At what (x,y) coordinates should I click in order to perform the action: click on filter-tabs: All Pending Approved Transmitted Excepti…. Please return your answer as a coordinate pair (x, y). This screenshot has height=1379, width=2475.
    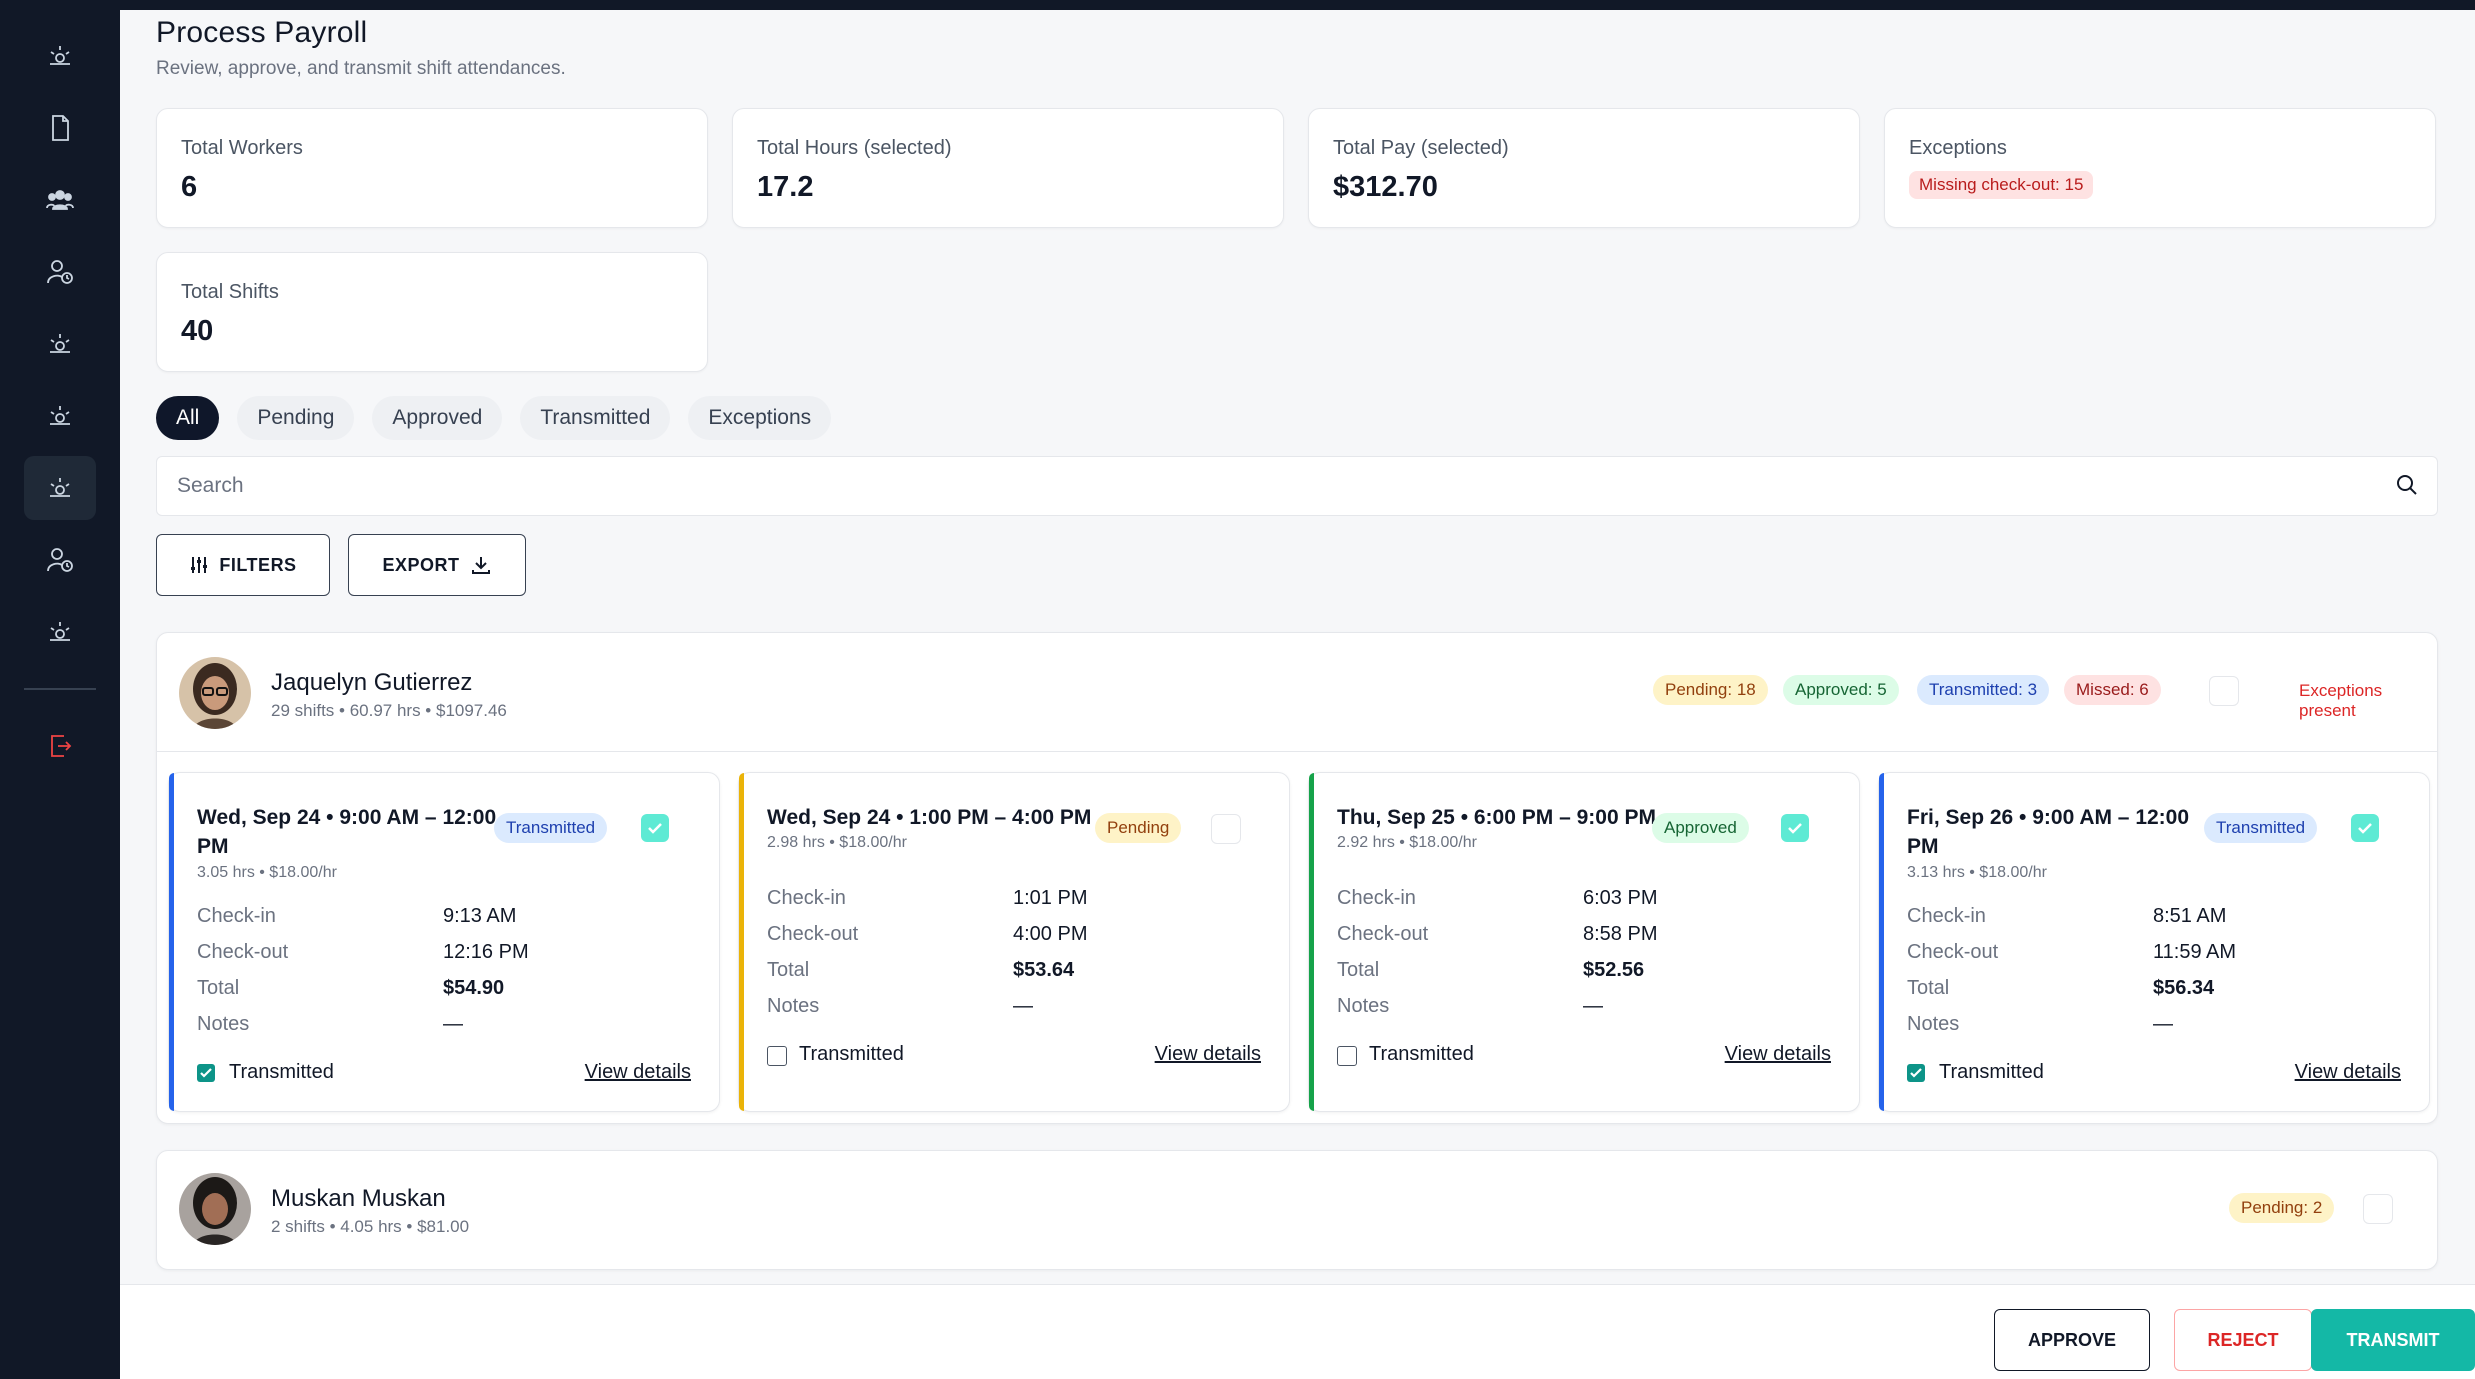
    Looking at the image, I should click on (494, 418).